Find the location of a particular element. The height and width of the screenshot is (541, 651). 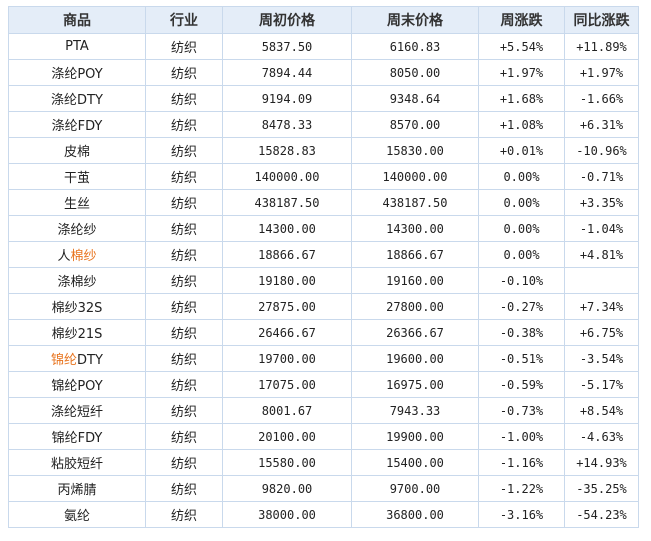

week-close-price: 19160.00 is located at coordinates (415, 280).